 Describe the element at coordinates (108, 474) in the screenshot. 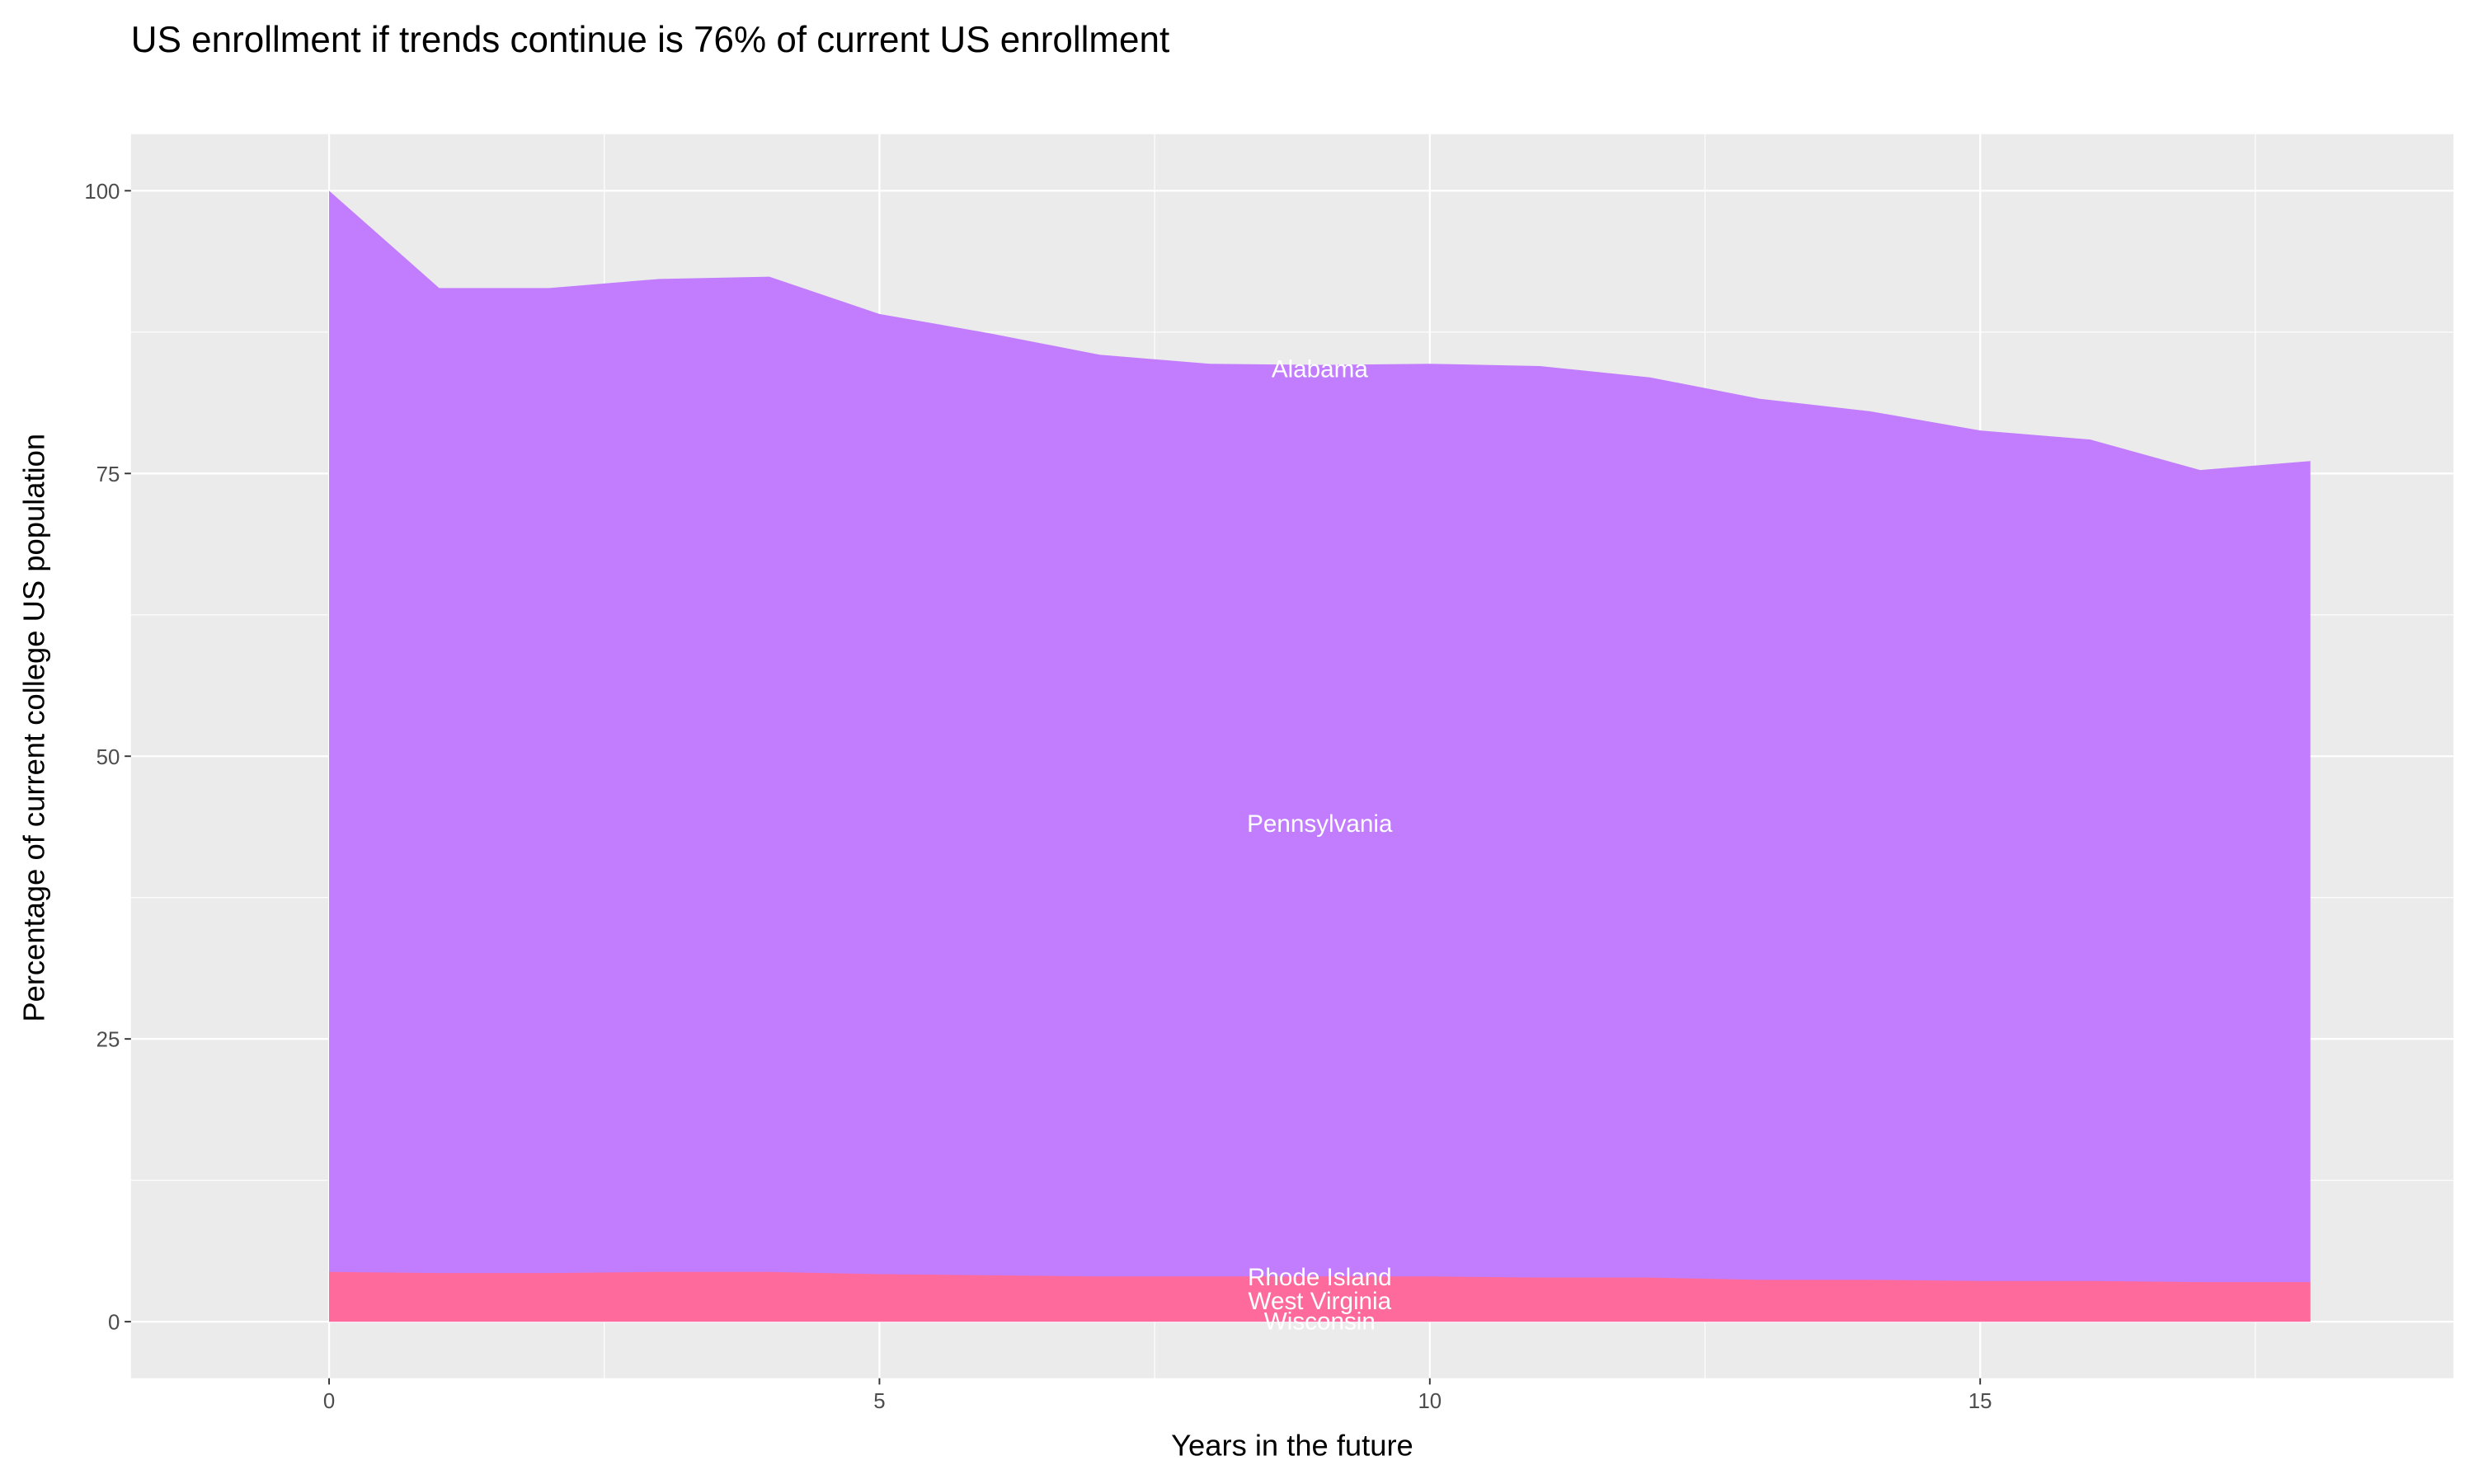

I see `y-tick-label: 75` at that location.